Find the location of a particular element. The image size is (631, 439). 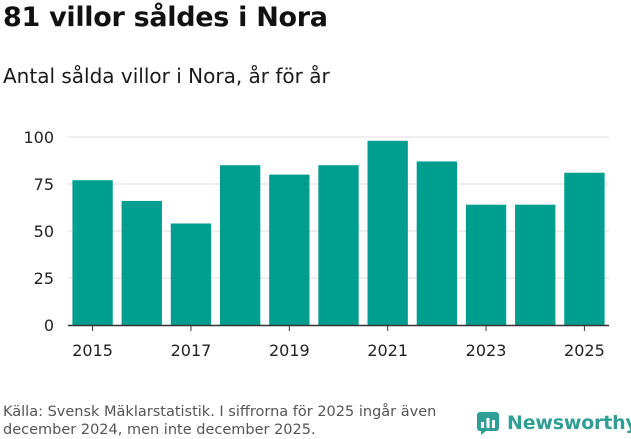

y-tick-label: 25 is located at coordinates (44, 278).